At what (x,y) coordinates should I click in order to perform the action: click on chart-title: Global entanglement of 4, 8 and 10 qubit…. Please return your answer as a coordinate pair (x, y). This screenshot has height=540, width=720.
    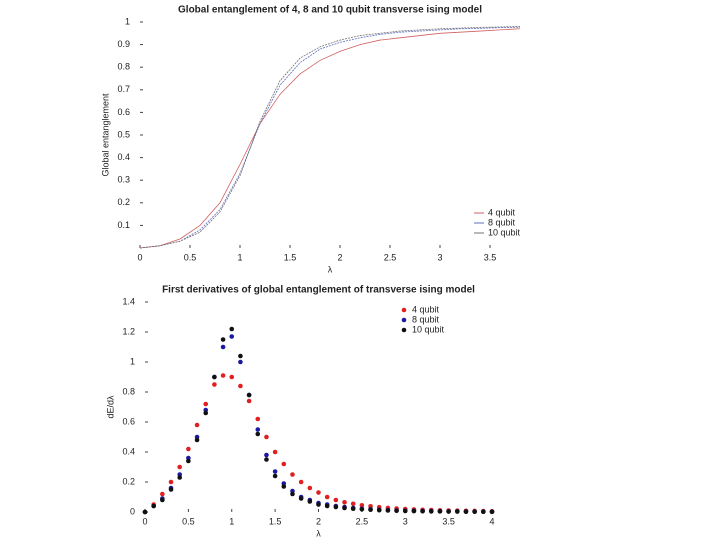
    Looking at the image, I should click on (330, 10).